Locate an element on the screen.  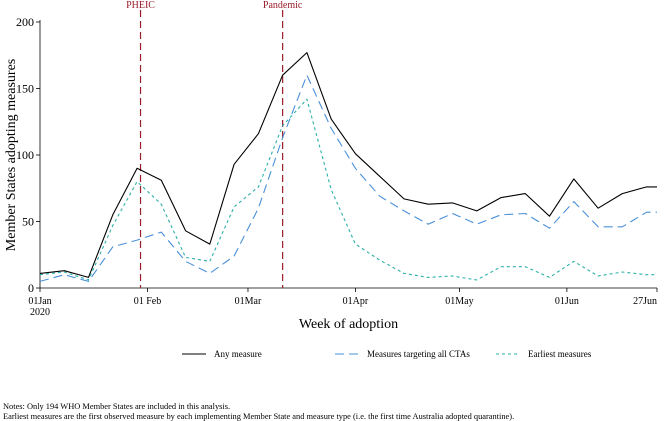
legend-label: Earliest measures is located at coordinates (560, 354).